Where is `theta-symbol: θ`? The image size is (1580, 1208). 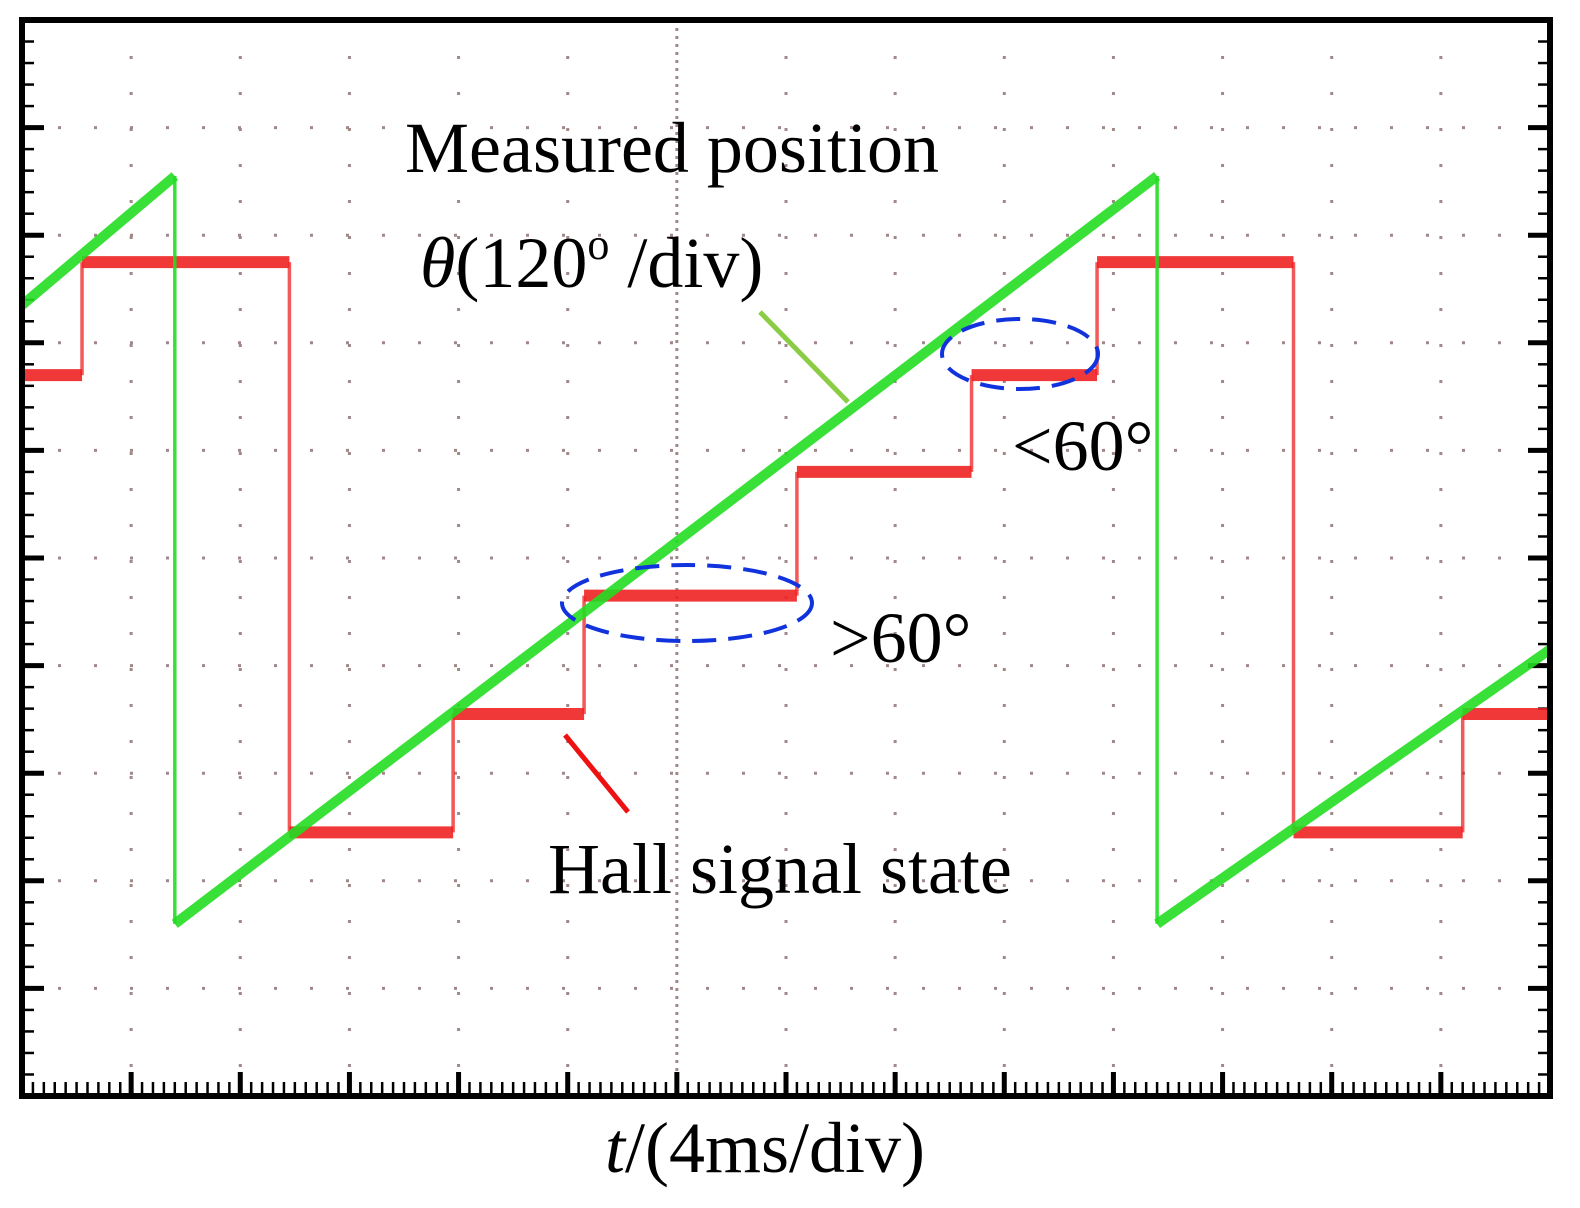
theta-symbol: θ is located at coordinates (437, 263).